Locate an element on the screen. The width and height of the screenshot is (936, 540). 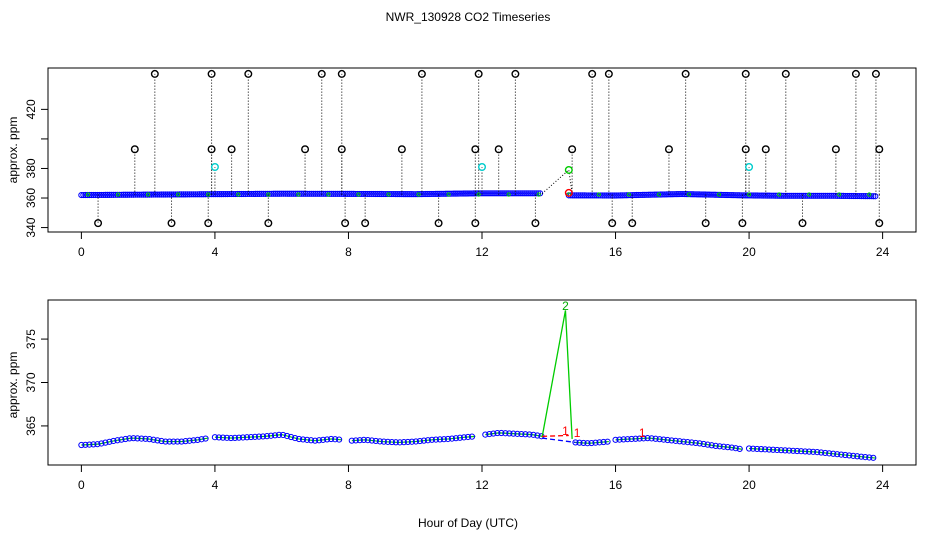
connector-blue is located at coordinates (559, 440).